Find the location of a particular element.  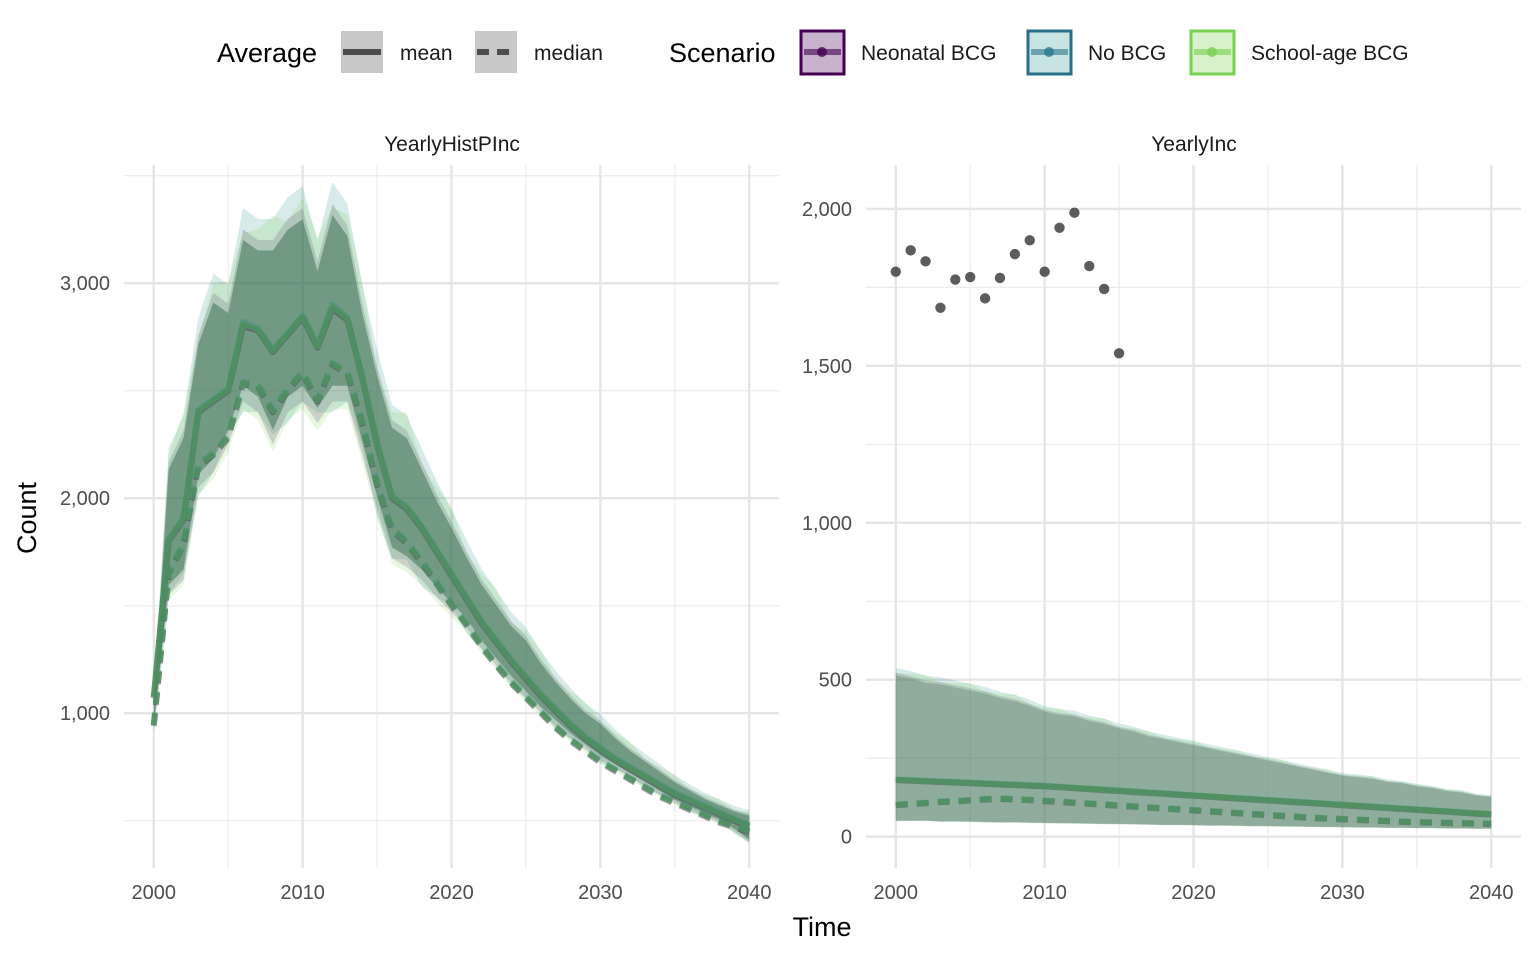

facet-title-left: YearlyHistPInc is located at coordinates (452, 144).